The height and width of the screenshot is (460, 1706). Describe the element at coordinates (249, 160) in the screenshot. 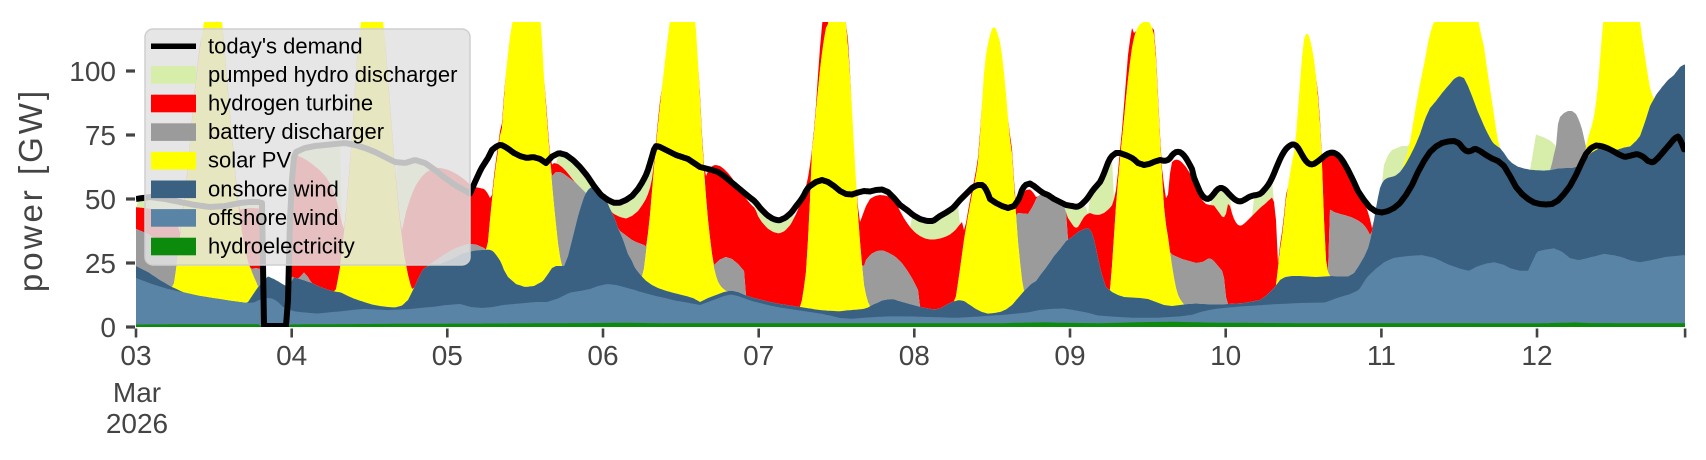

I see `svg-text: solar PV` at that location.